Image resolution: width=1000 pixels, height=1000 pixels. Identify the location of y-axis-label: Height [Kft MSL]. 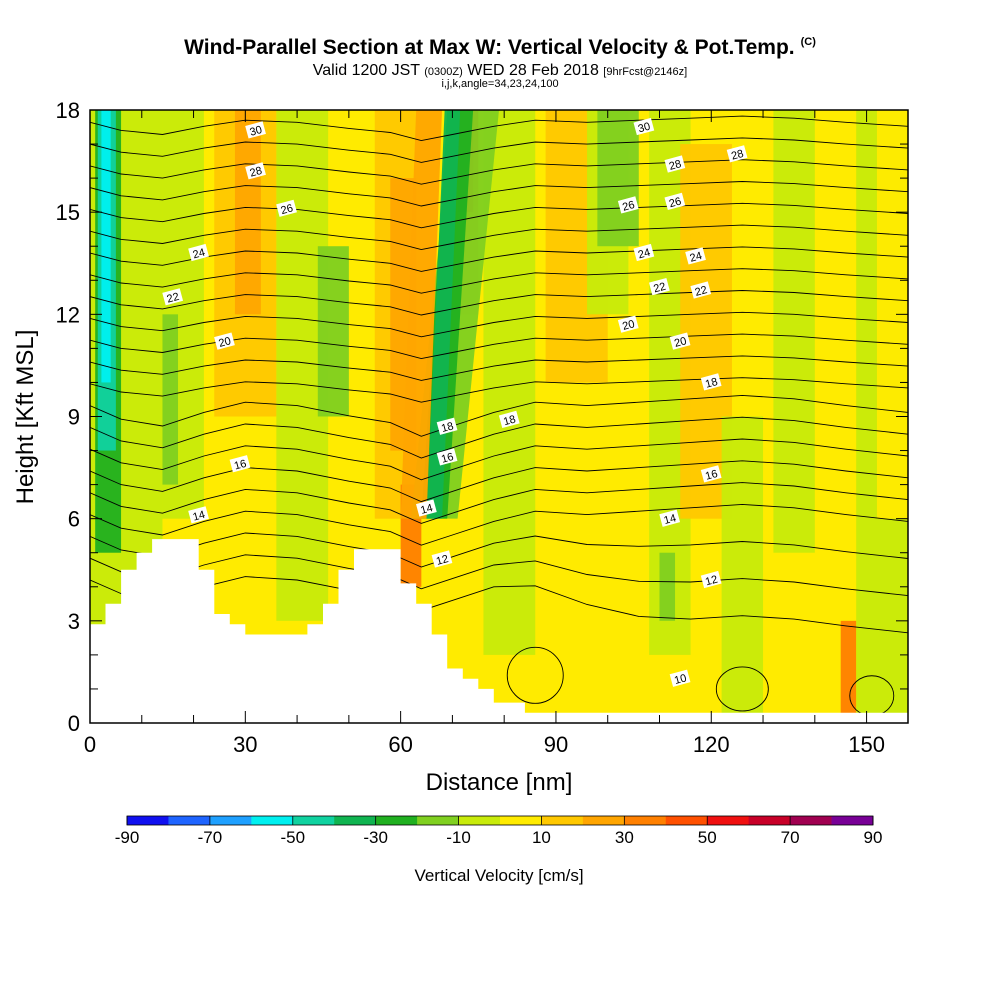
(25, 417).